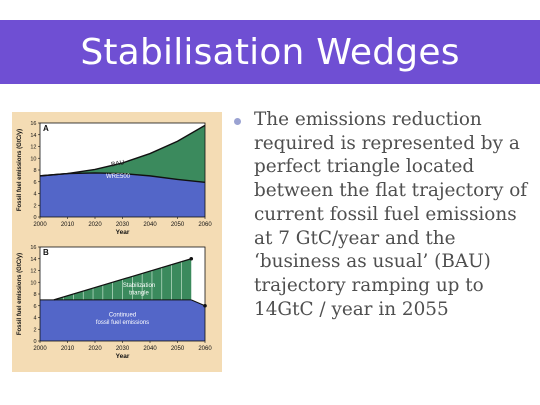  I want to click on wre500-label: WRE500, so click(118, 177).